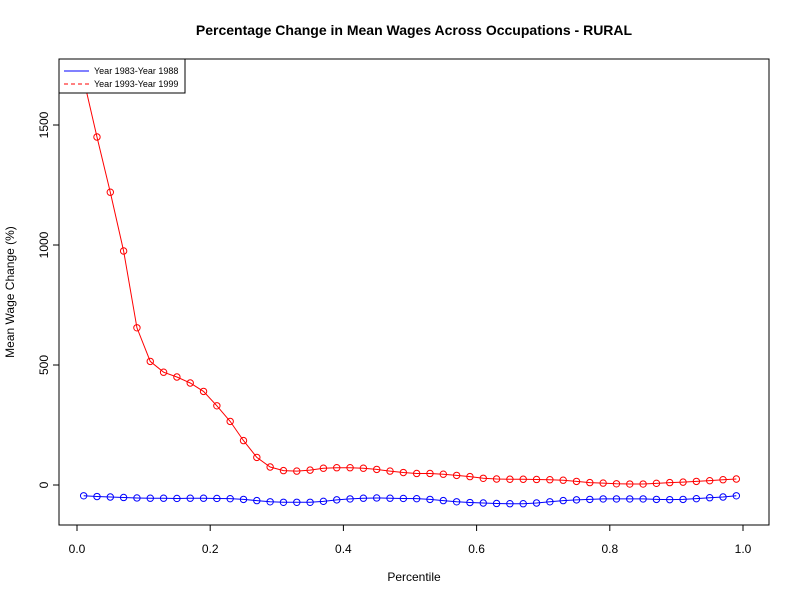 The height and width of the screenshot is (605, 800). I want to click on legend: Year 1983-Year 1988 Year 1993-Year 1999, so click(122, 76).